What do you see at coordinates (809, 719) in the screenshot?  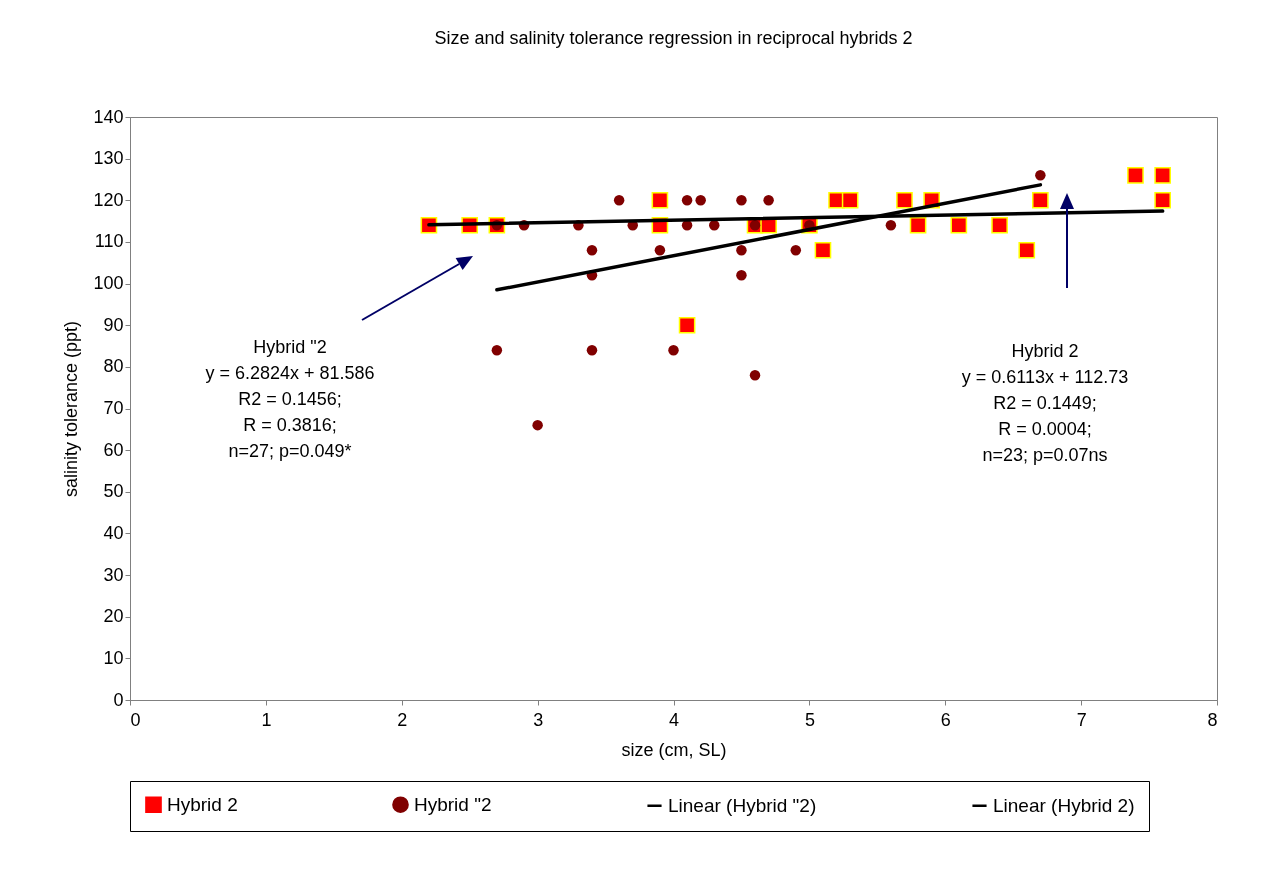 I see `x-tick-label: 5` at bounding box center [809, 719].